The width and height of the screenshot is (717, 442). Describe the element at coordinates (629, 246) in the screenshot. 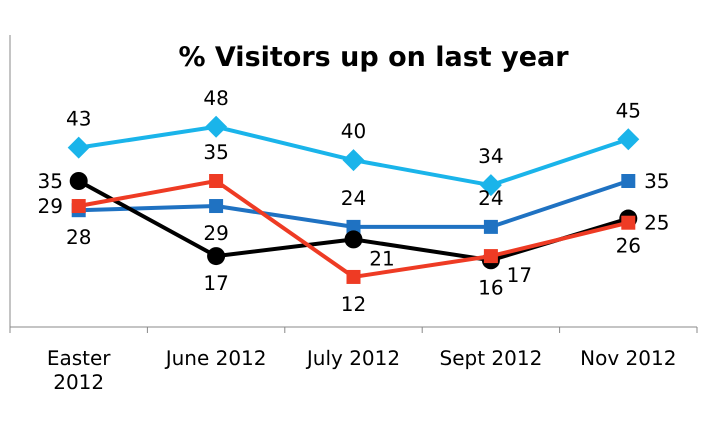

I see `data-label: 26` at that location.